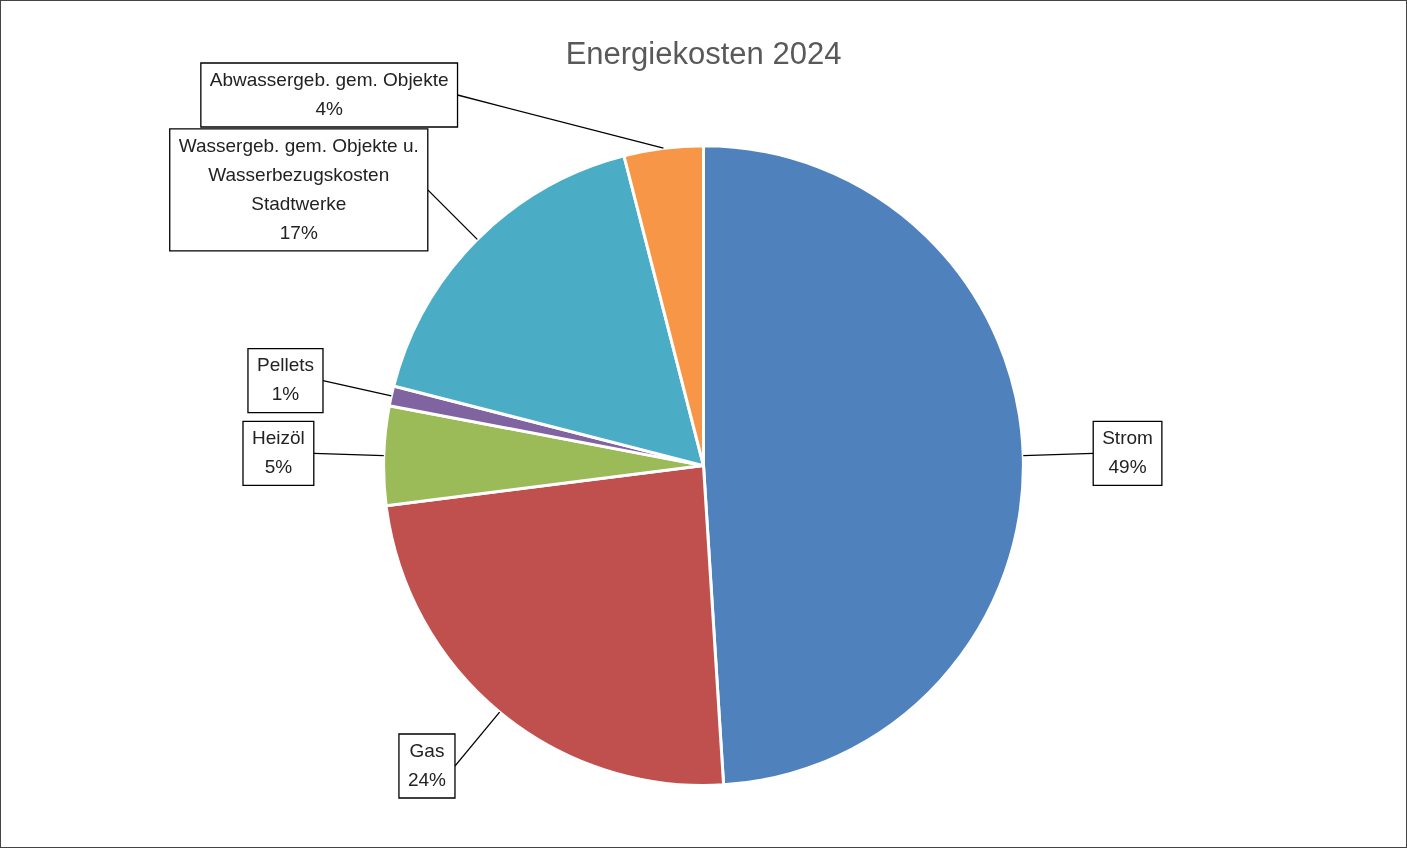 The height and width of the screenshot is (848, 1407). I want to click on data-label: 49%, so click(1127, 467).